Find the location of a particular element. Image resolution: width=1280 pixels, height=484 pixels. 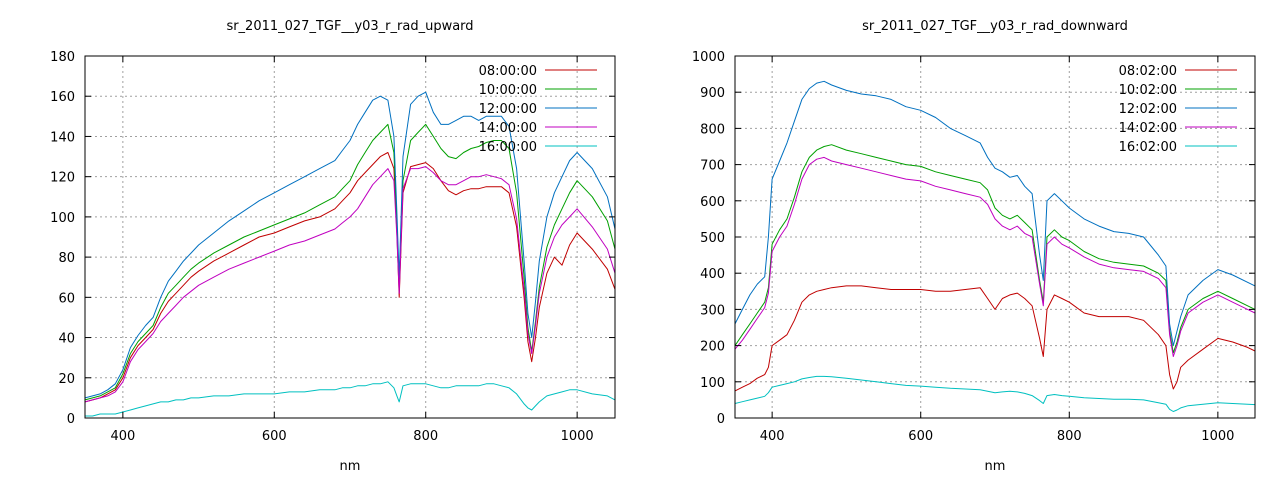

y-tick-label: 120 is located at coordinates (62, 178).